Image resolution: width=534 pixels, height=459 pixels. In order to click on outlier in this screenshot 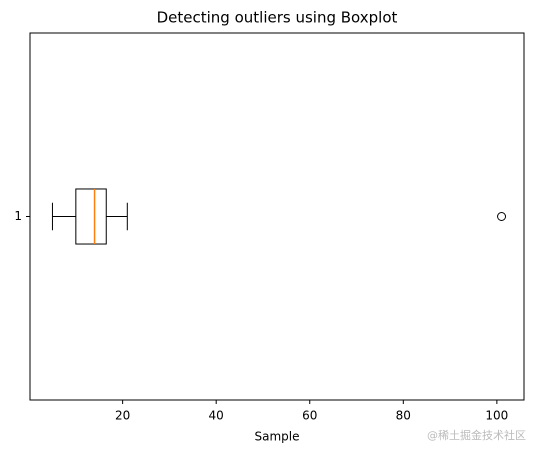, I will do `click(502, 216)`.